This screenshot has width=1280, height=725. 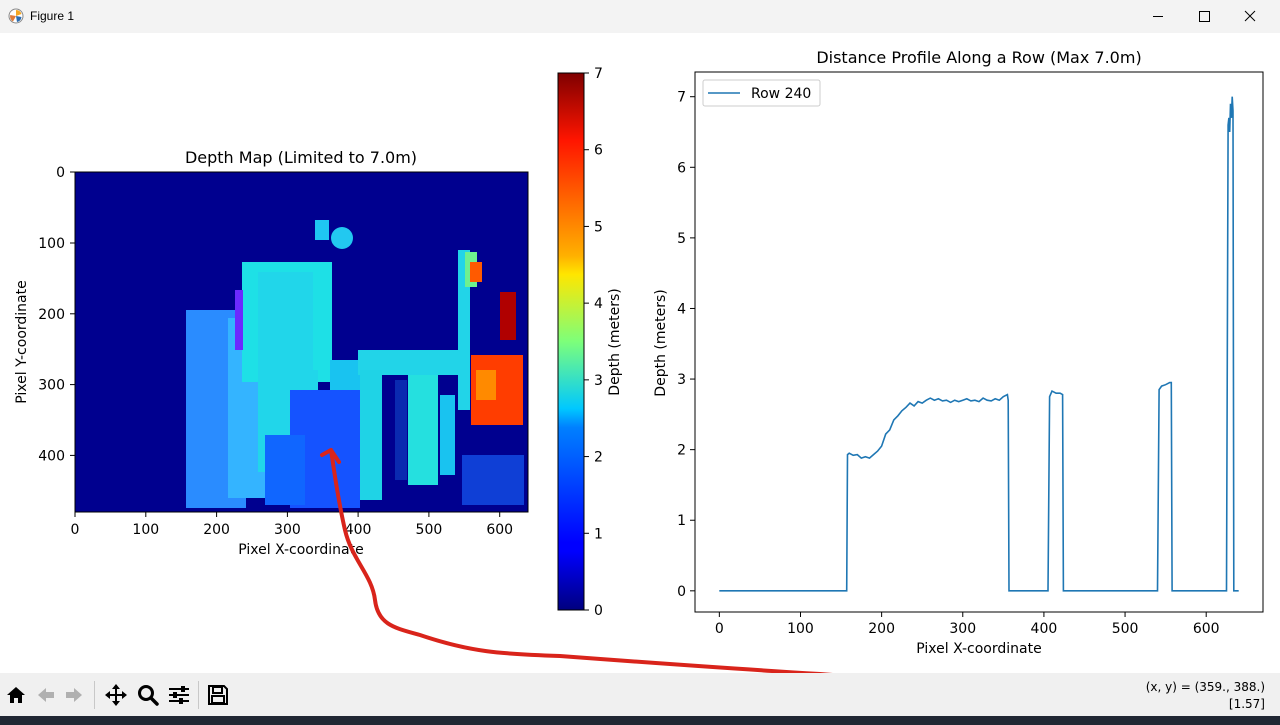 I want to click on cursor-pixel-value: [1.57], so click(x=1246, y=704).